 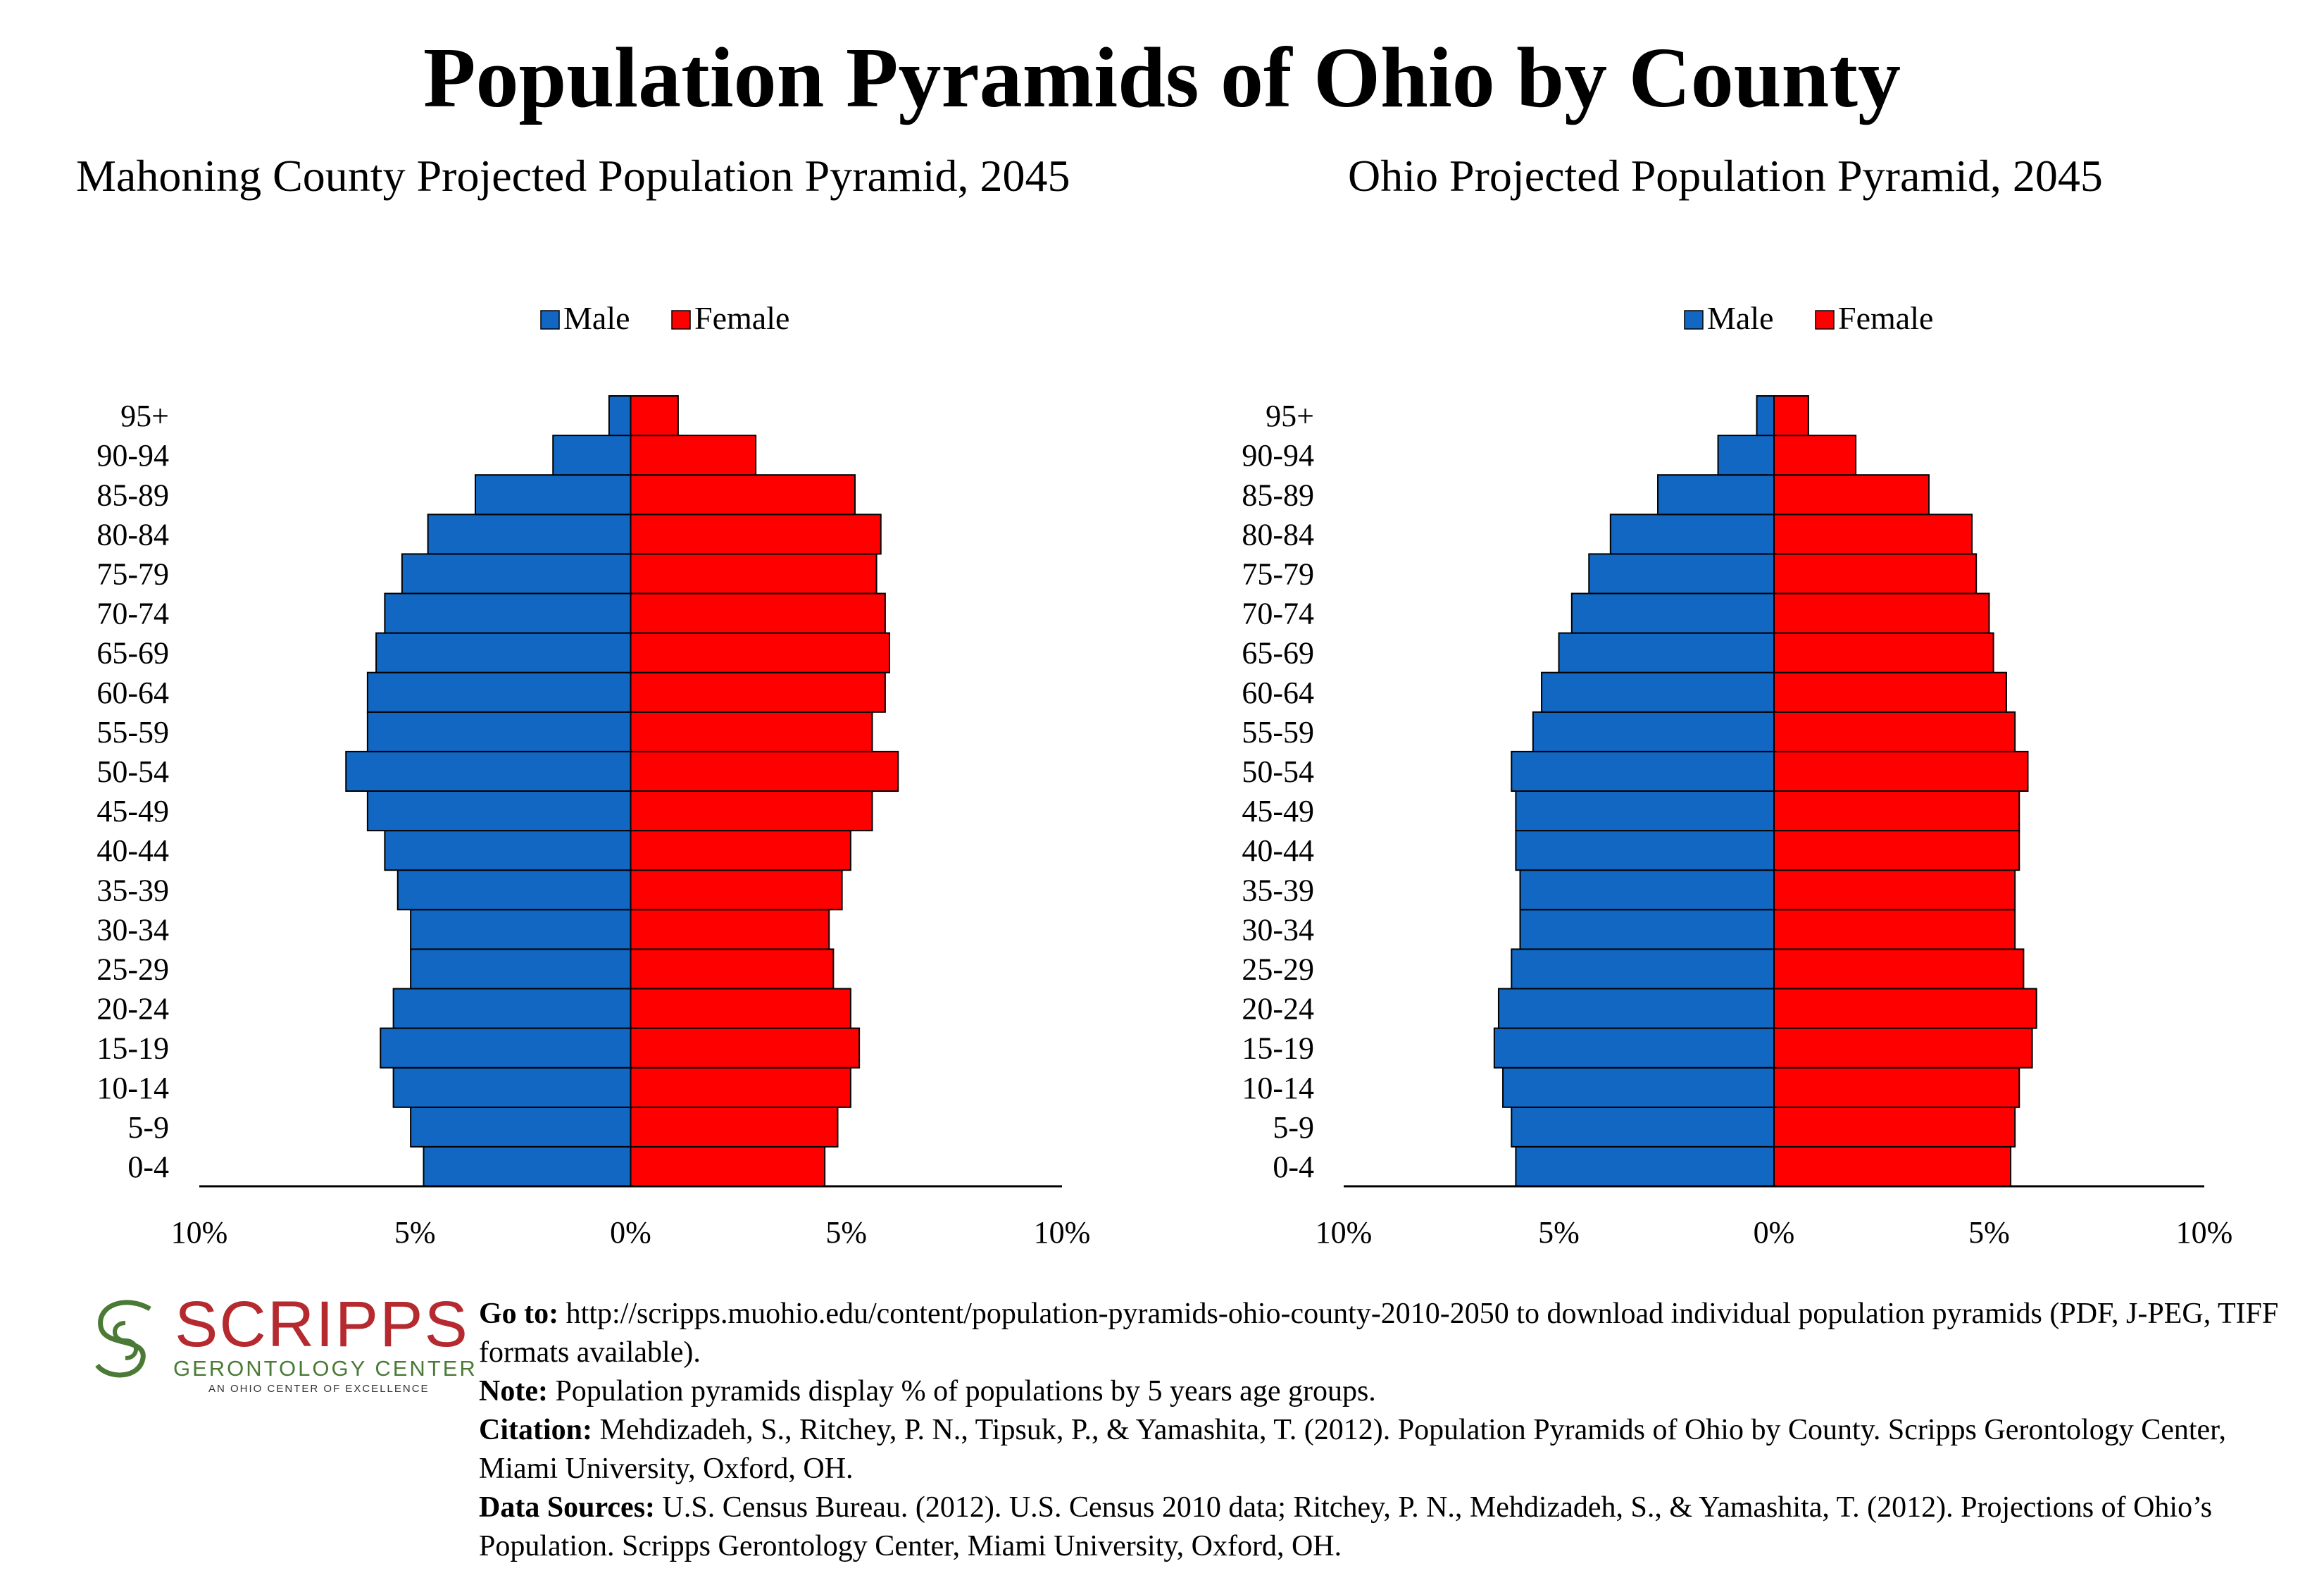 I want to click on mahoning-tick-label-0: 10%, so click(x=199, y=1232).